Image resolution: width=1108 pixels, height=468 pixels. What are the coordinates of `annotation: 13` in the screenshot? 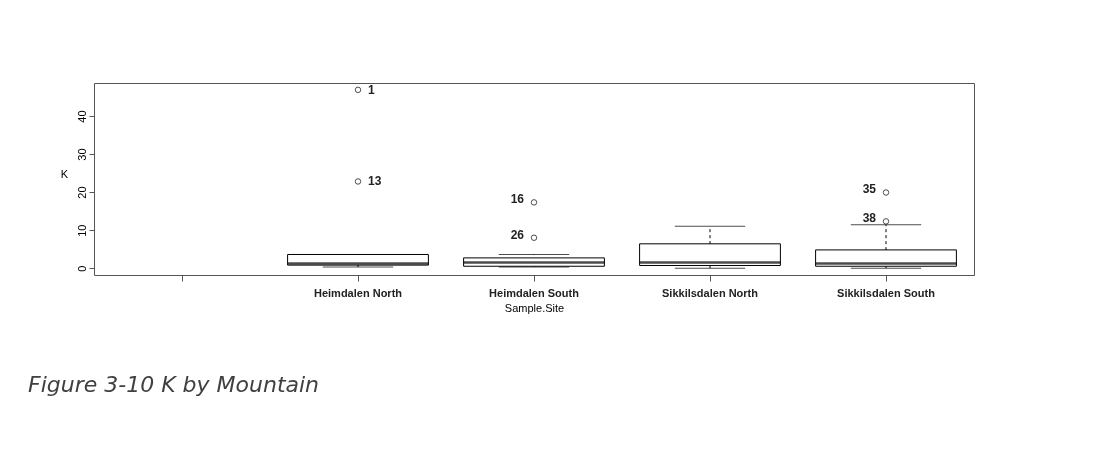 It's located at (375, 181).